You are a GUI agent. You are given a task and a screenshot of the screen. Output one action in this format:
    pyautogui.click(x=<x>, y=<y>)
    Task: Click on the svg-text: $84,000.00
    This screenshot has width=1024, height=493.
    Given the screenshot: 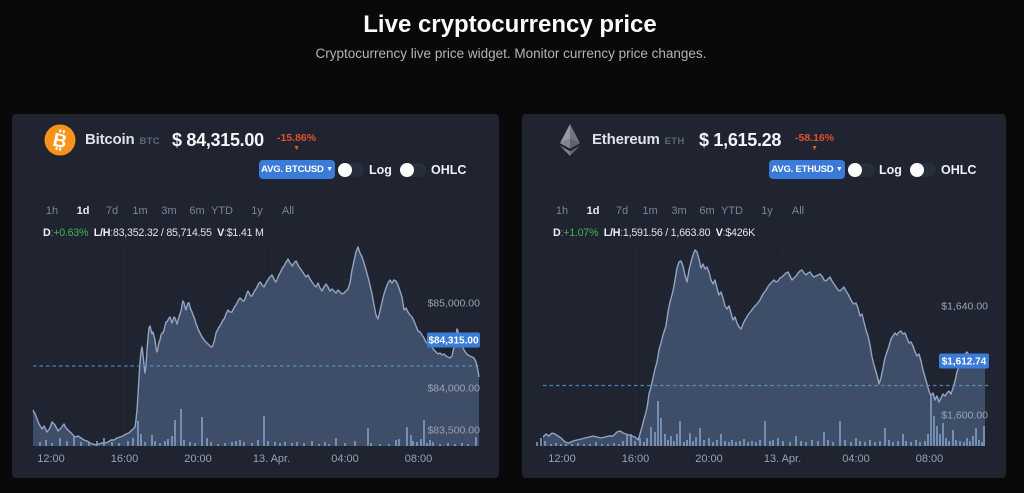 What is the action you would take?
    pyautogui.click(x=453, y=389)
    